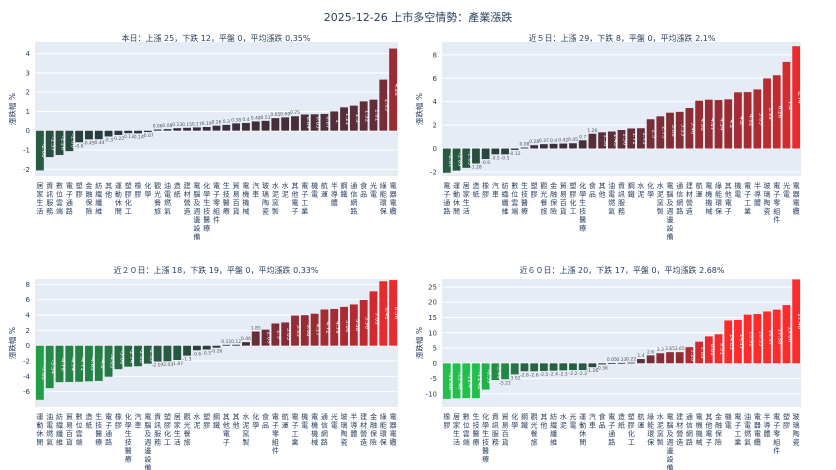 This screenshot has width=836, height=470. What do you see at coordinates (168, 365) in the screenshot?
I see `data-label: -2.03` at bounding box center [168, 365].